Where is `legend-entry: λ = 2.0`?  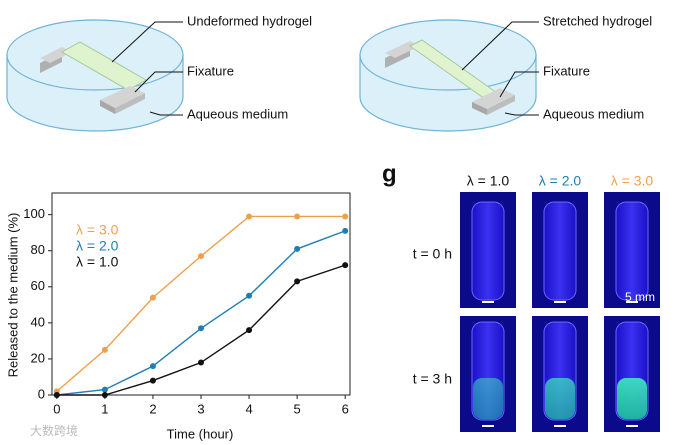
legend-entry: λ = 2.0 is located at coordinates (97, 246).